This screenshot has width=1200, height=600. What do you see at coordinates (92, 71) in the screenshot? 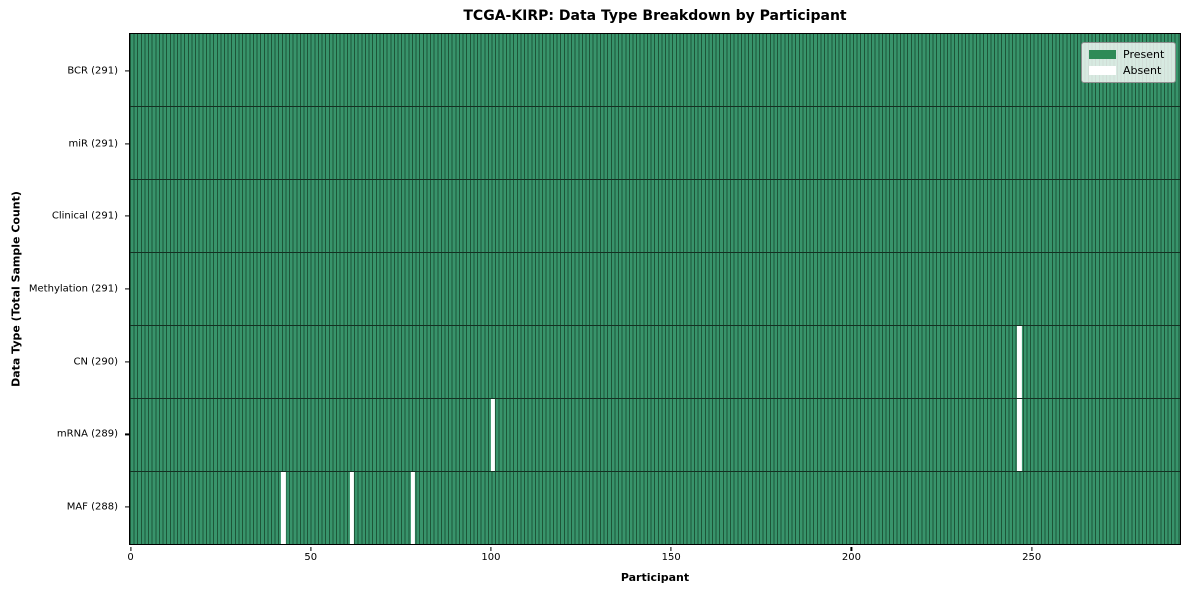
I see `y-tick-label: BCR (291)` at bounding box center [92, 71].